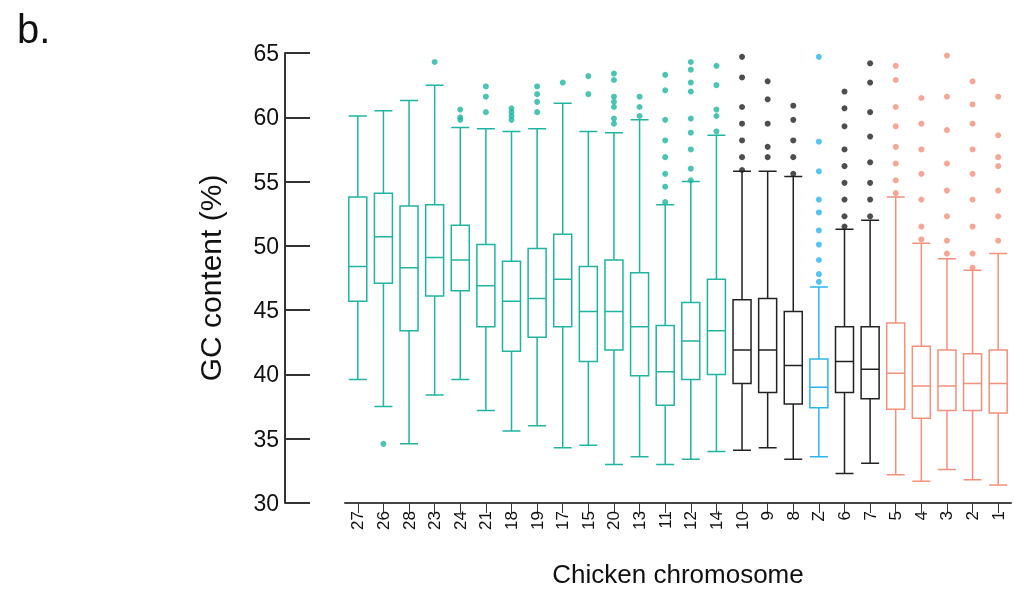  Describe the element at coordinates (614, 520) in the screenshot. I see `x-tick-label: 20` at that location.